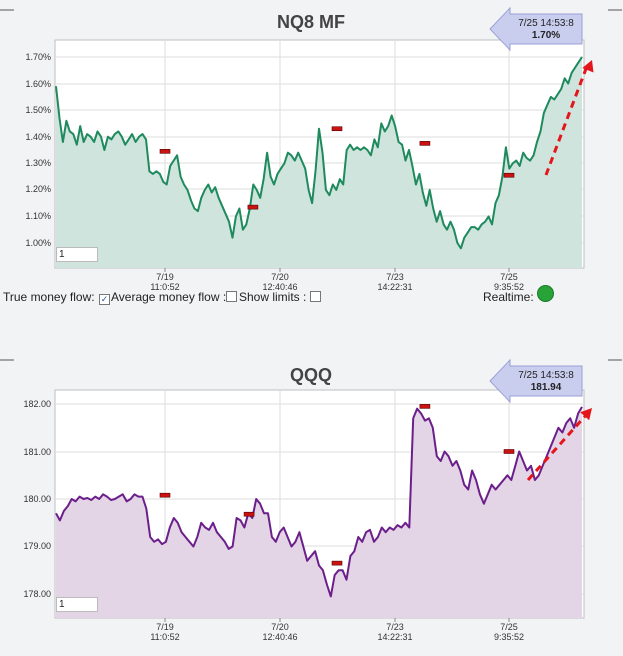 This screenshot has width=623, height=656. I want to click on y-tick-label: 180.00, so click(37, 499).